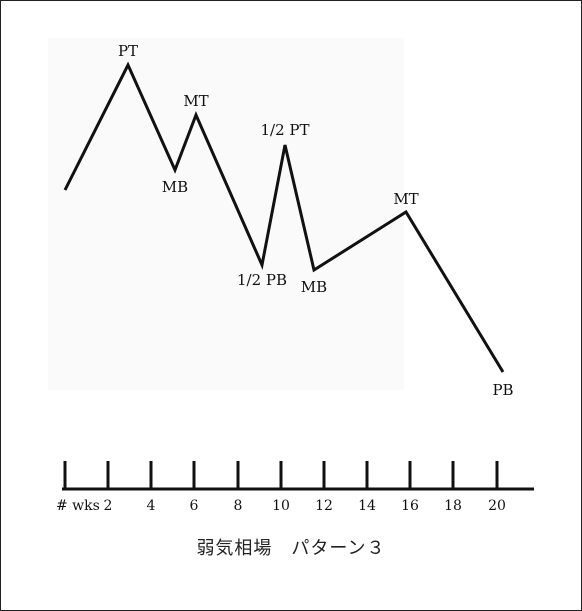 The image size is (582, 611). I want to click on axis-ticks, so click(281, 475).